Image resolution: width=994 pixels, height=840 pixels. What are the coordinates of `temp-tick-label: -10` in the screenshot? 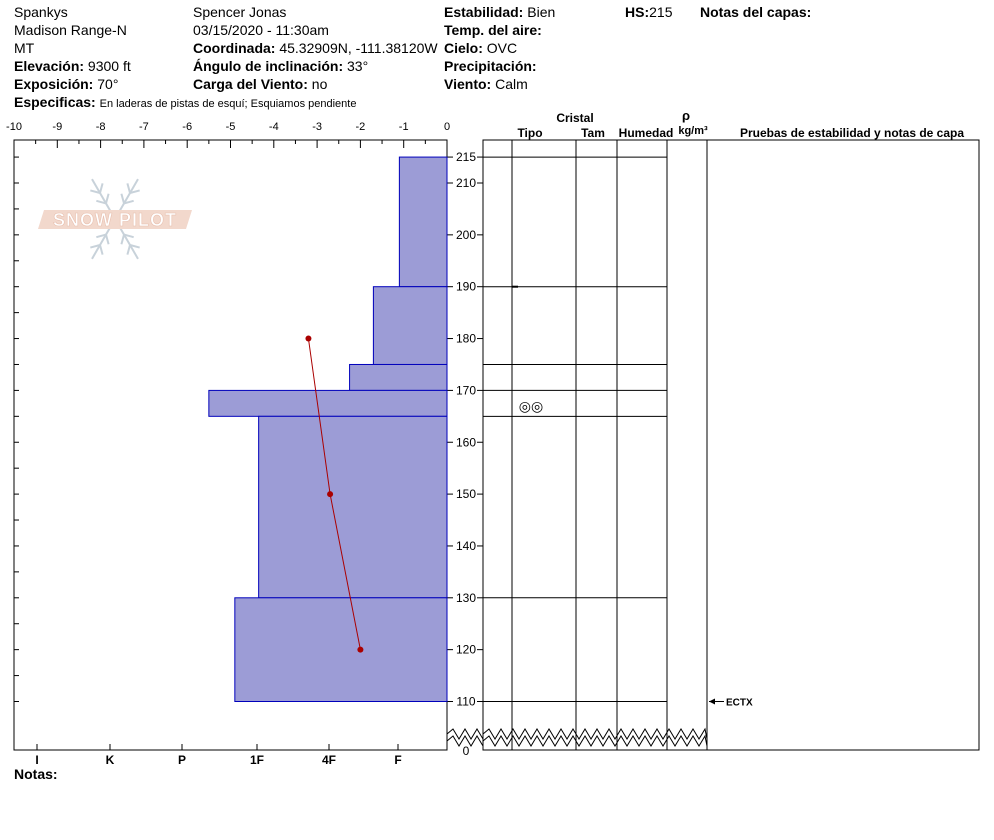 It's located at (14, 127).